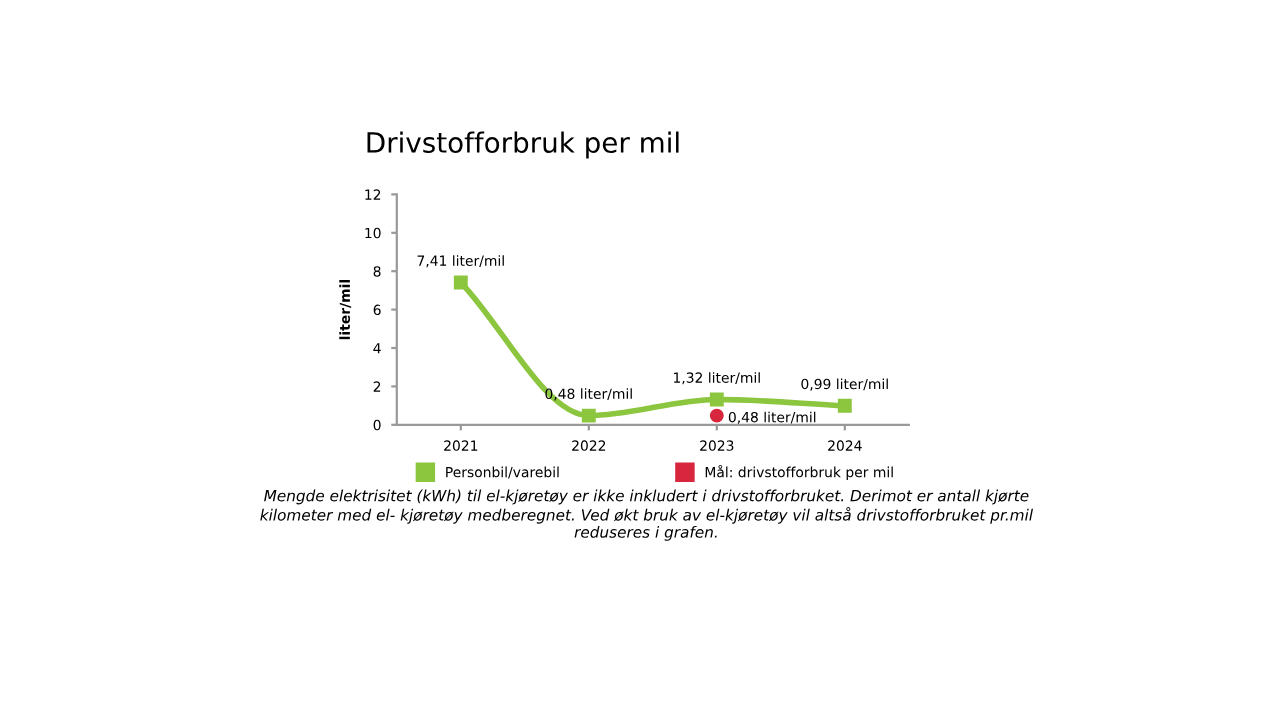 The width and height of the screenshot is (1280, 720). Describe the element at coordinates (523, 145) in the screenshot. I see `chart-title: Drivstofforbruk per mil` at that location.